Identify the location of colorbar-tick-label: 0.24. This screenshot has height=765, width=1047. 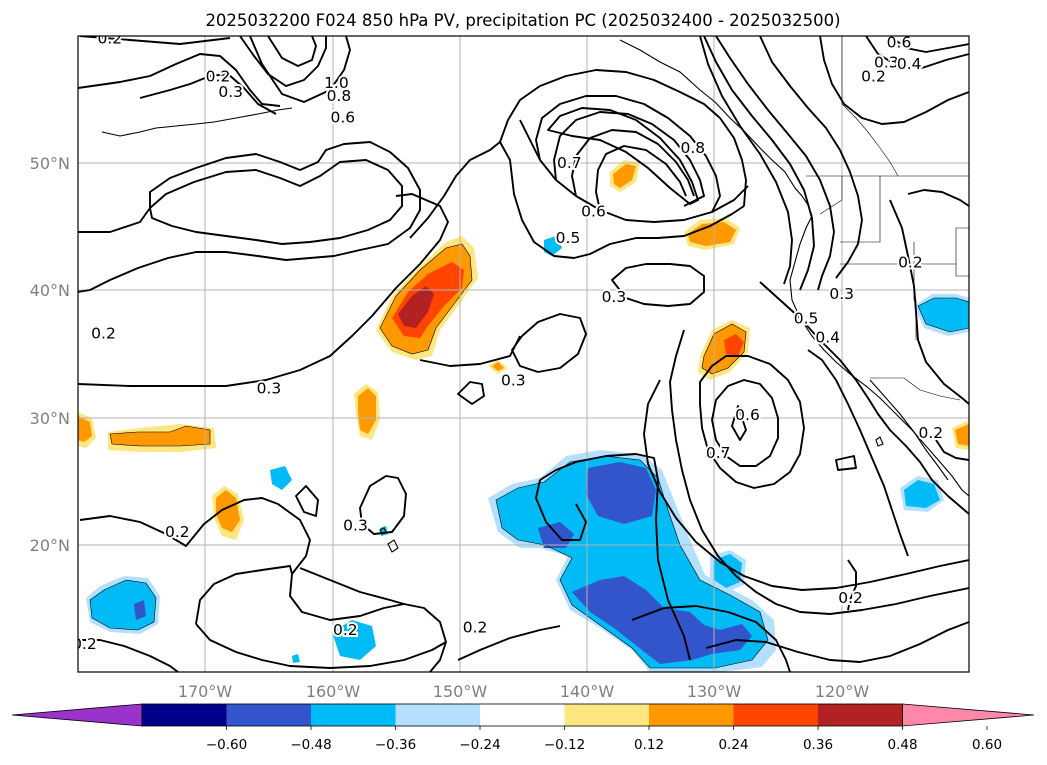
(733, 745).